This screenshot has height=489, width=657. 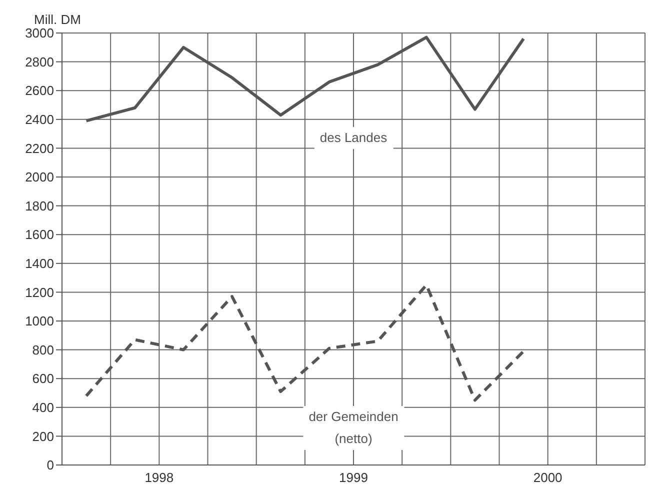 What do you see at coordinates (39, 264) in the screenshot?
I see `y-tick-label: 1400` at bounding box center [39, 264].